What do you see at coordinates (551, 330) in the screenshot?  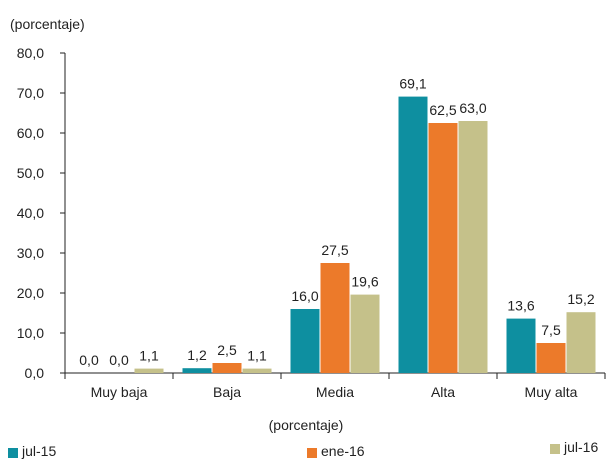 I see `bar-data-label: 7,5` at bounding box center [551, 330].